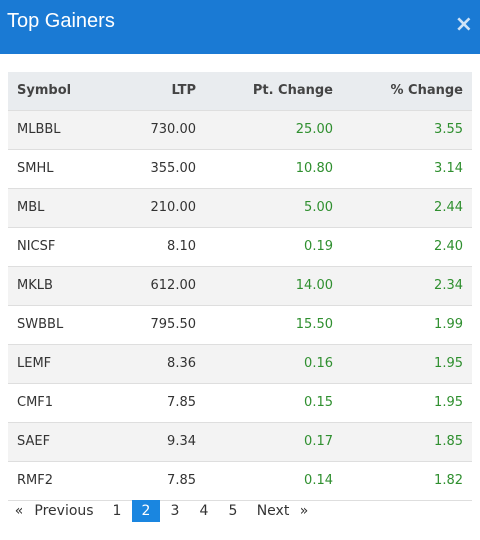 The image size is (480, 540). Describe the element at coordinates (448, 441) in the screenshot. I see `table-cell: 1.85` at that location.